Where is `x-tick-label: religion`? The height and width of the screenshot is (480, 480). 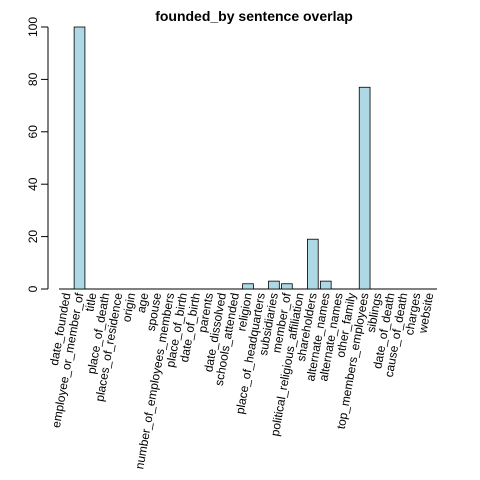
x-tick-label: religion is located at coordinates (244, 312).